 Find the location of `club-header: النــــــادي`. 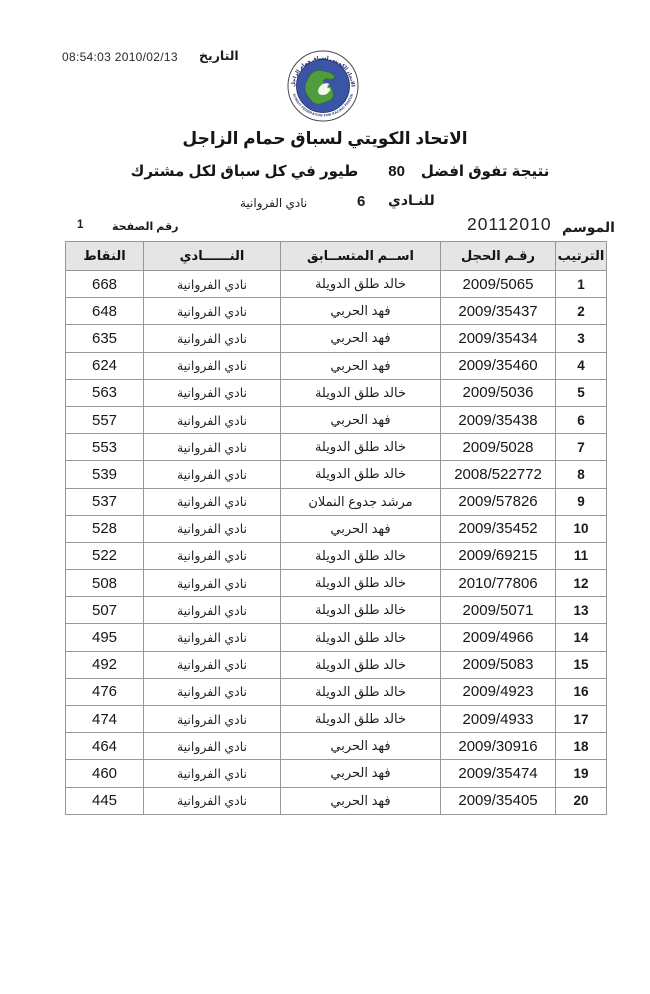

club-header: النــــــادي is located at coordinates (212, 256).